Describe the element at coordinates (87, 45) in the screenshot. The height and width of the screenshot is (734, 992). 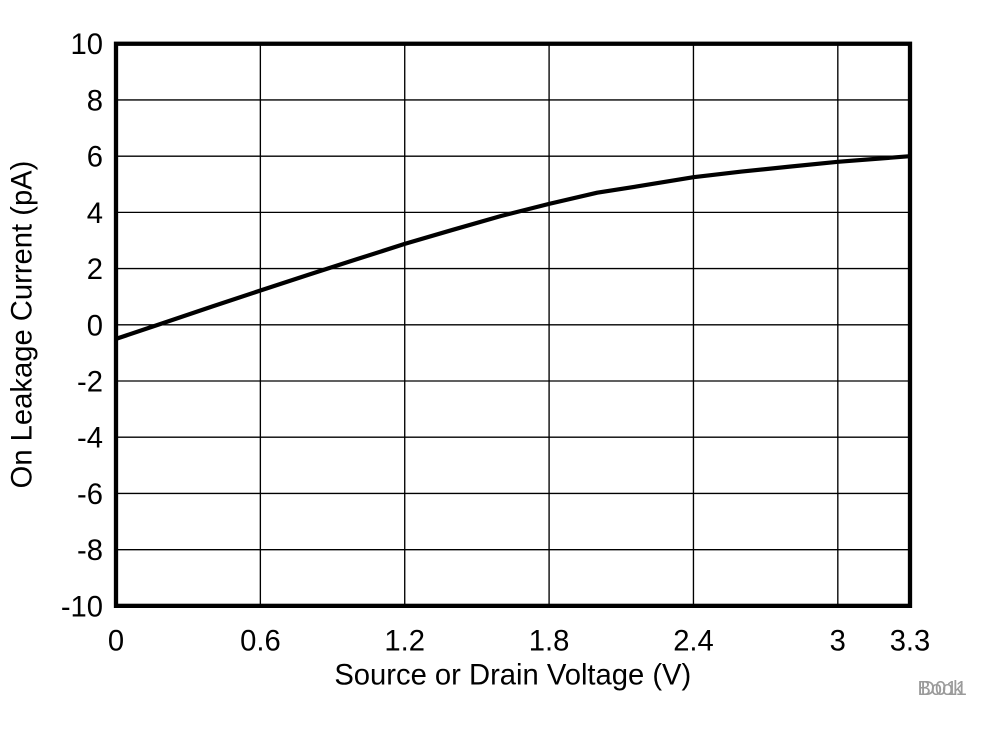
I see `svg-text: 10` at that location.